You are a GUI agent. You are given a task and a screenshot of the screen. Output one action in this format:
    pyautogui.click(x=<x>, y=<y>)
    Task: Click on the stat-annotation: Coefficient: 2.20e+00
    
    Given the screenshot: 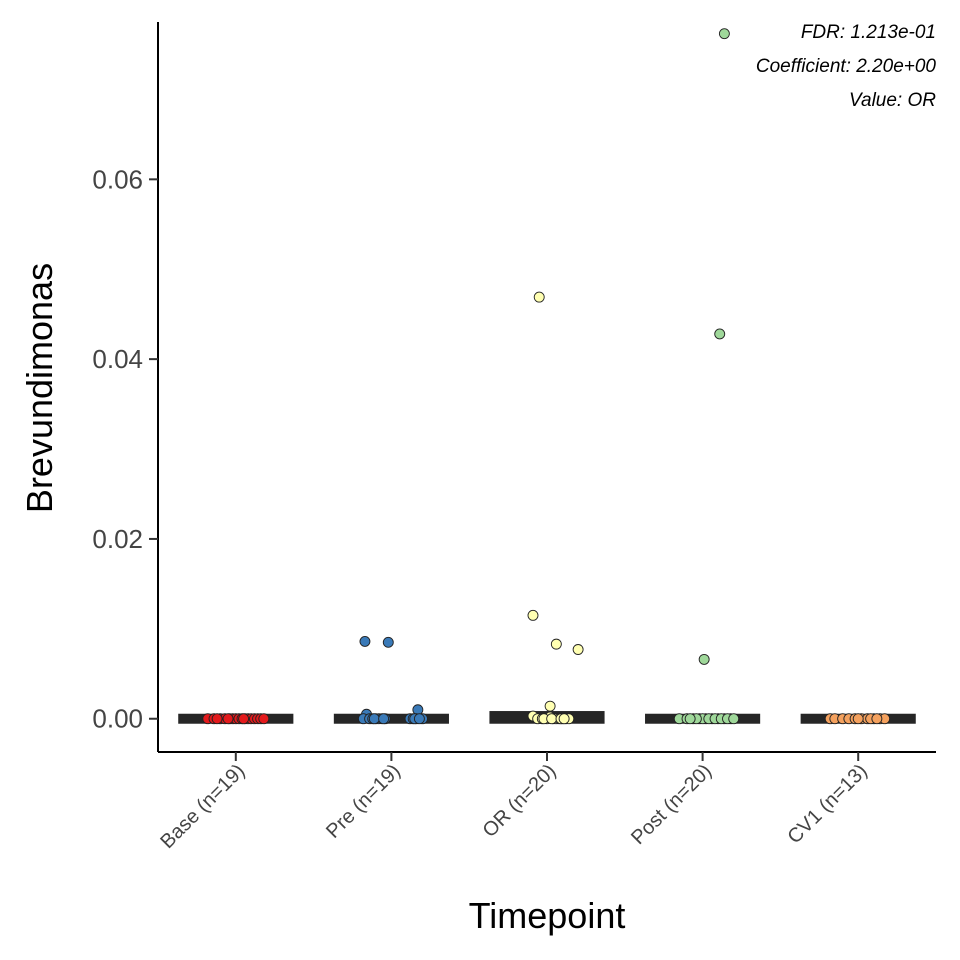 What is the action you would take?
    pyautogui.click(x=846, y=66)
    